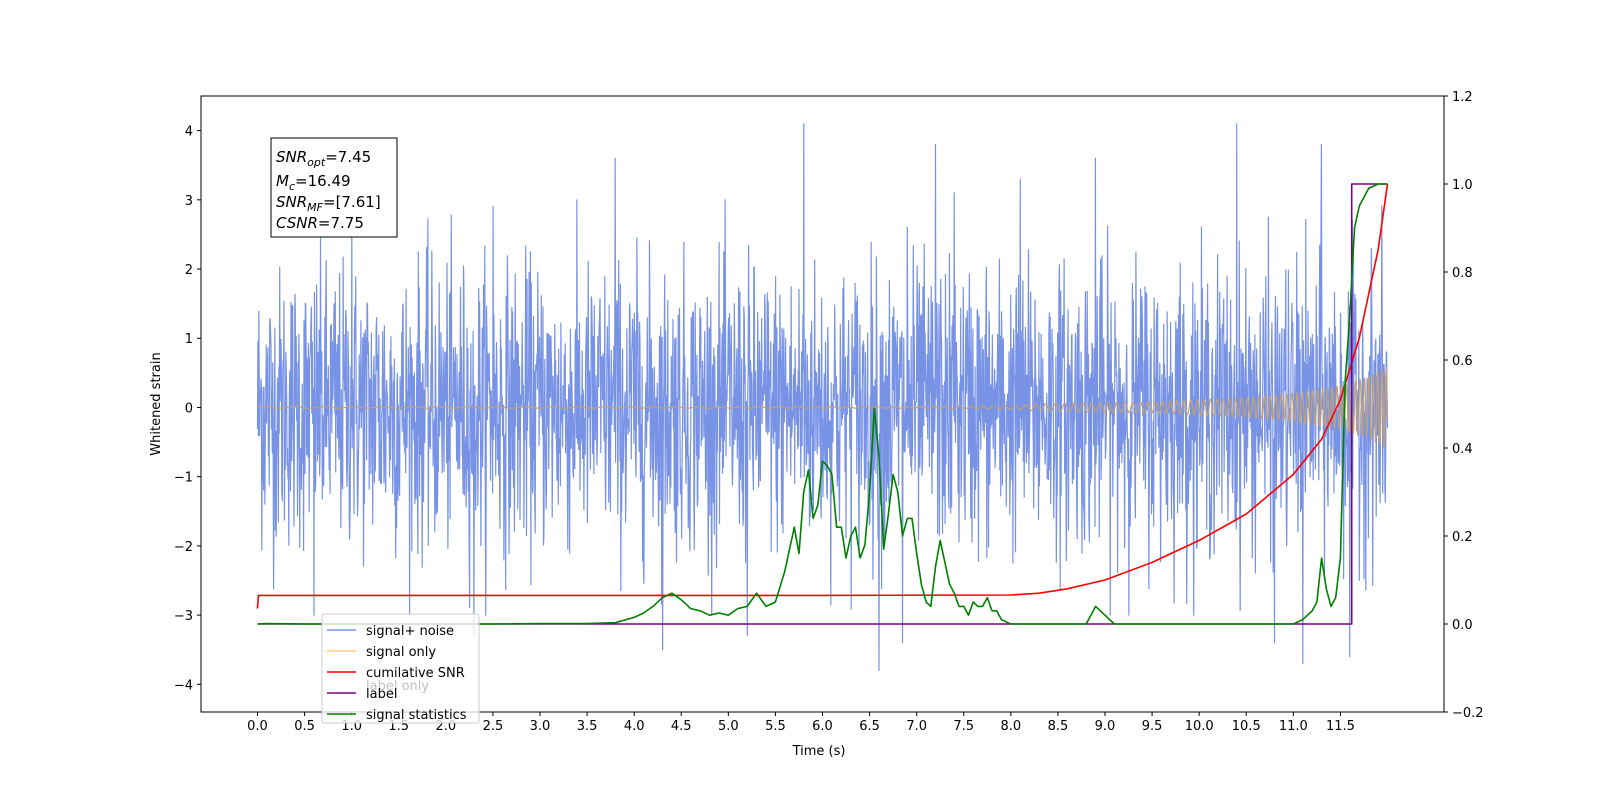  What do you see at coordinates (1152, 726) in the screenshot?
I see `x-tick-label: 9.5` at bounding box center [1152, 726].